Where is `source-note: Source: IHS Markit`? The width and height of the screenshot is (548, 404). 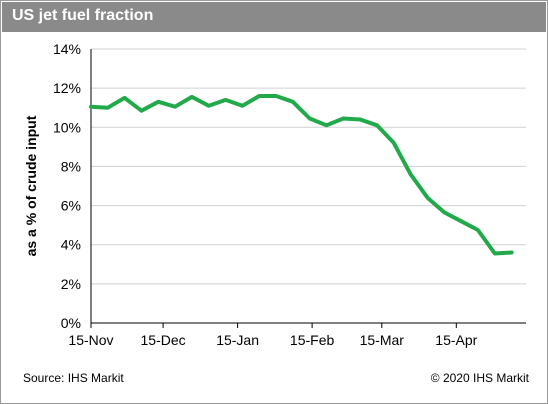 source-note: Source: IHS Markit is located at coordinates (73, 378).